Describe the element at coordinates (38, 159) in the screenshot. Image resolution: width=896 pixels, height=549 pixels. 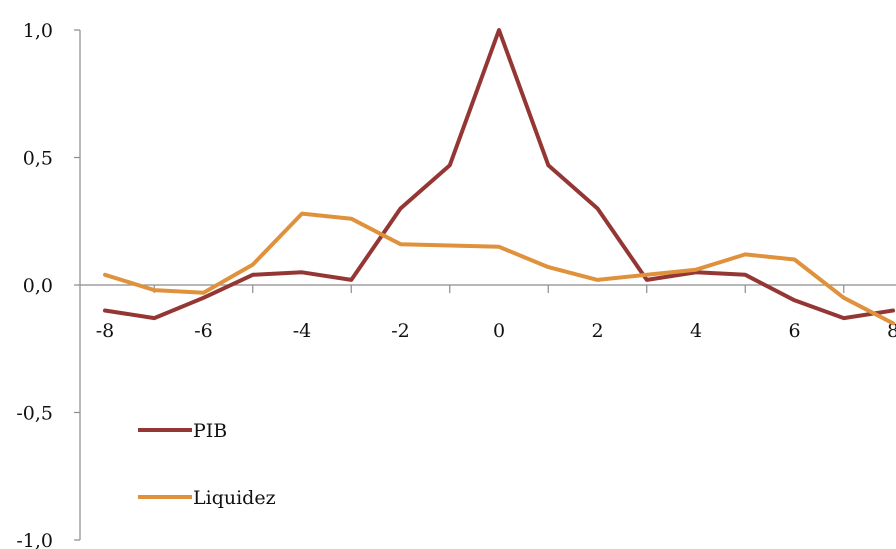
I see `y-tick-label: 0,5` at that location.